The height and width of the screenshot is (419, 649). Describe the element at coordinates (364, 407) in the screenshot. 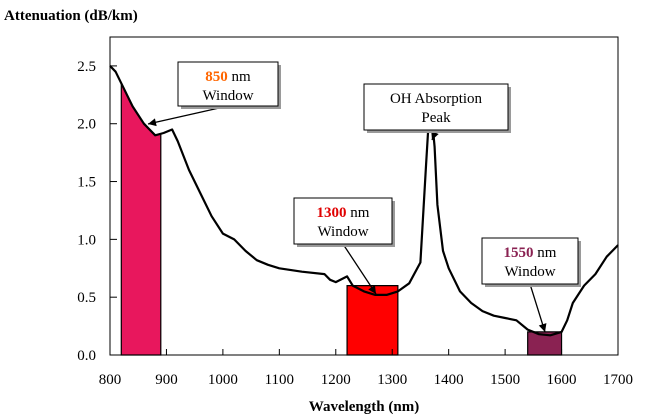

I see `x-axis-label: Wavelength (nm)` at that location.